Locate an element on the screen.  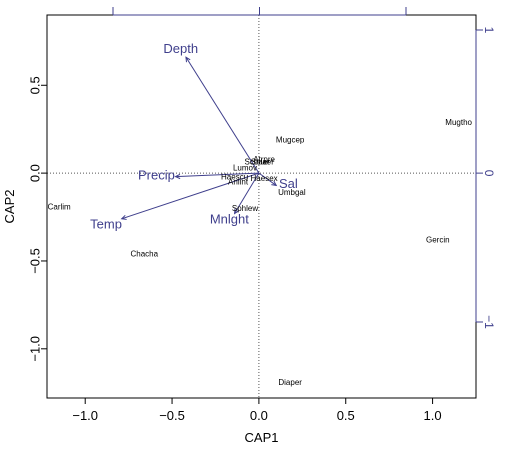
vector-precip is located at coordinates (217, 175).